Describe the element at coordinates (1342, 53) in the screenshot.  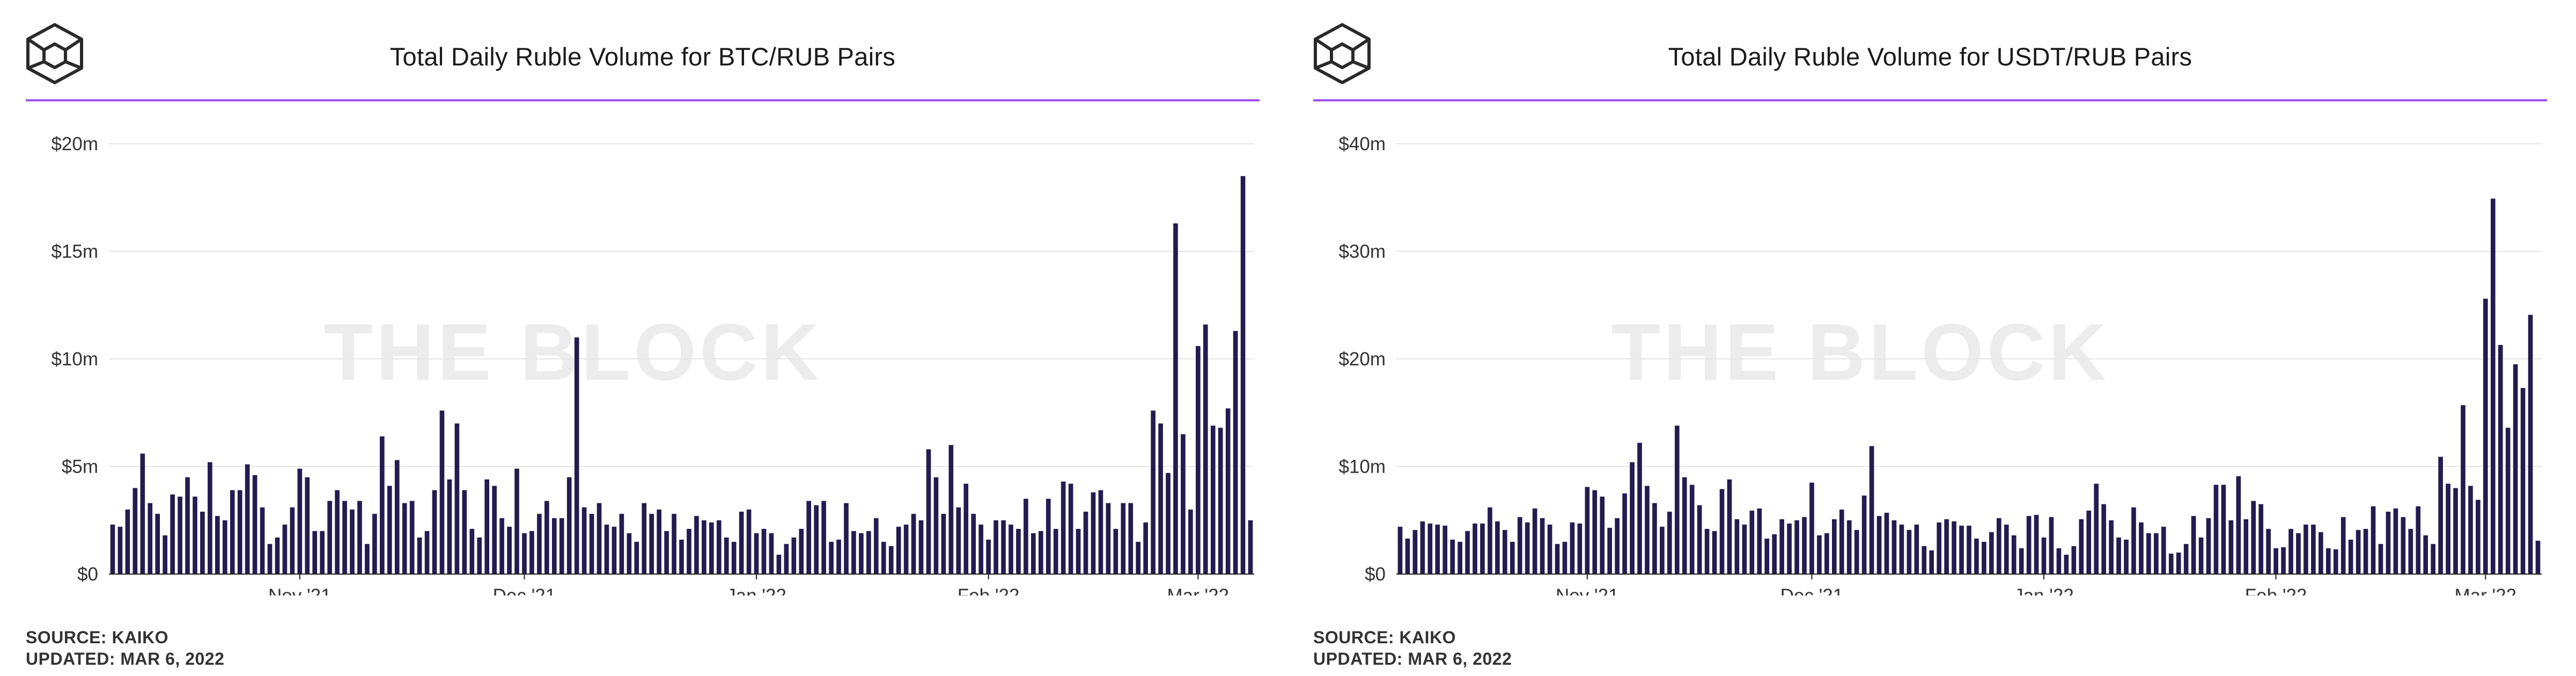
I see `the-block-cube-icon` at that location.